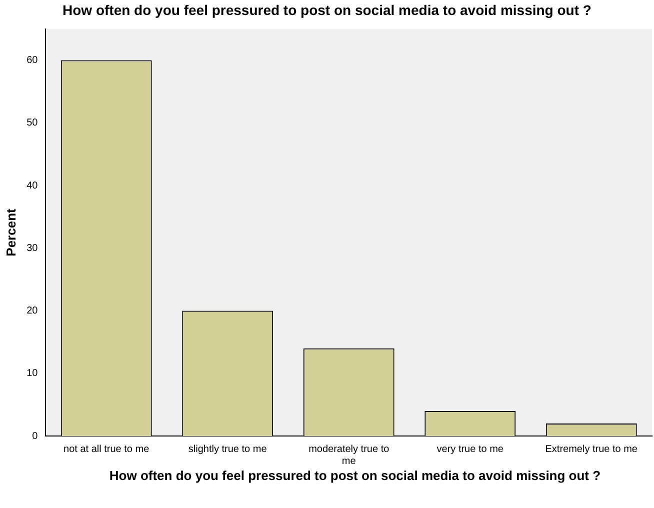 Image resolution: width=654 pixels, height=508 pixels. What do you see at coordinates (107, 449) in the screenshot?
I see `x-tick-label: not at all true to me` at bounding box center [107, 449].